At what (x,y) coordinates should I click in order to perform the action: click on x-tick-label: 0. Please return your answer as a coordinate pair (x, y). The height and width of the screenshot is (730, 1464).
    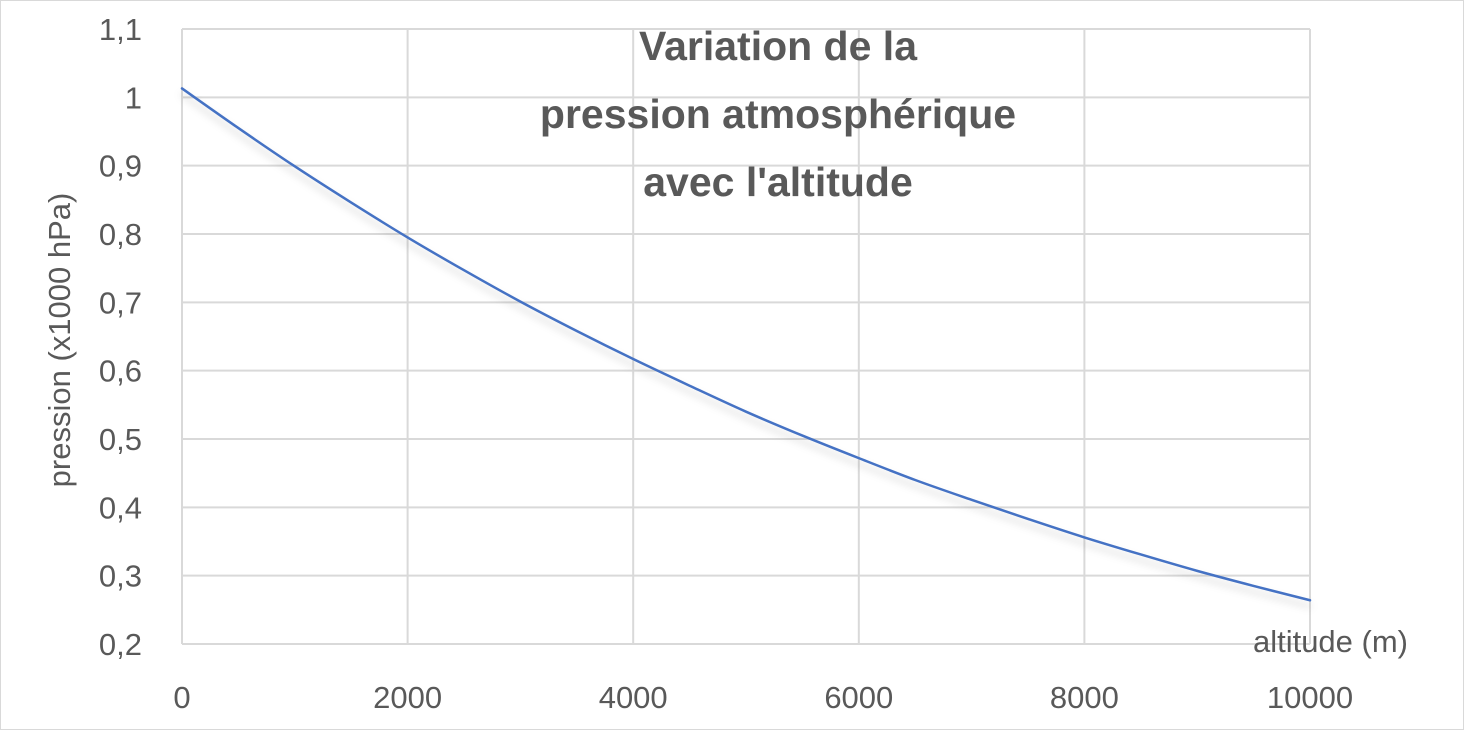
    Looking at the image, I should click on (181, 697).